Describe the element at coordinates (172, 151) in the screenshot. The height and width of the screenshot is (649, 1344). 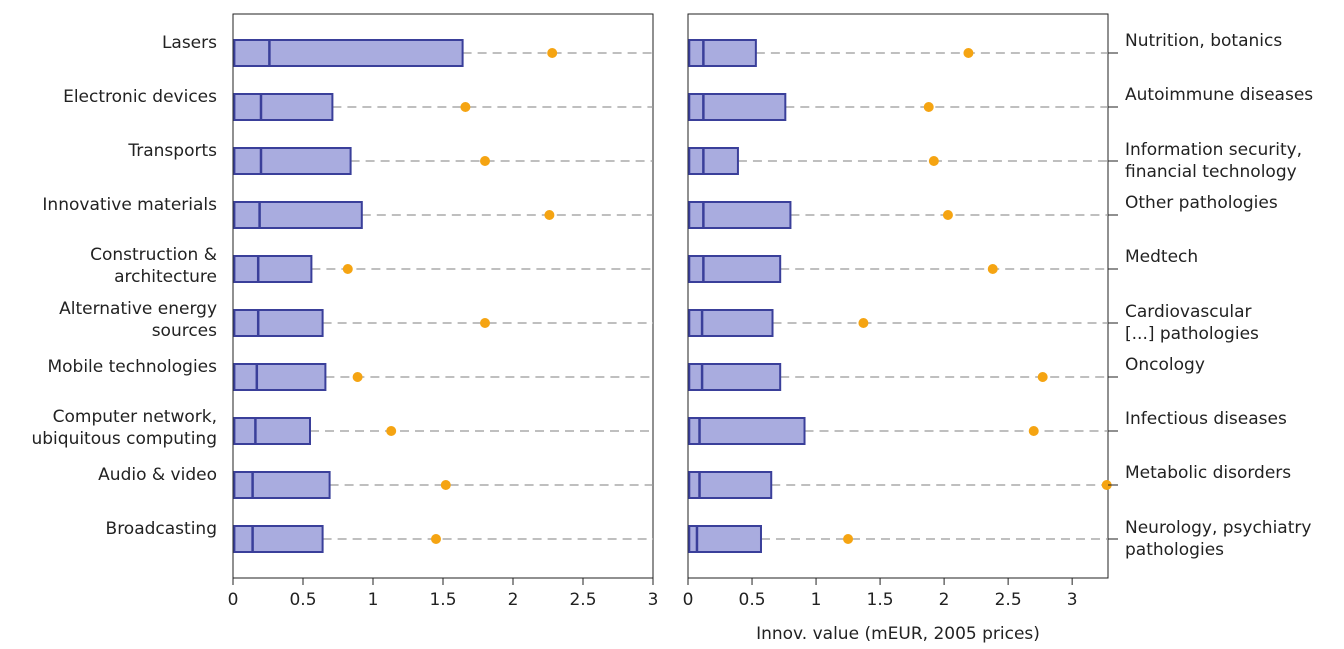
I see `category-label: Transports` at that location.